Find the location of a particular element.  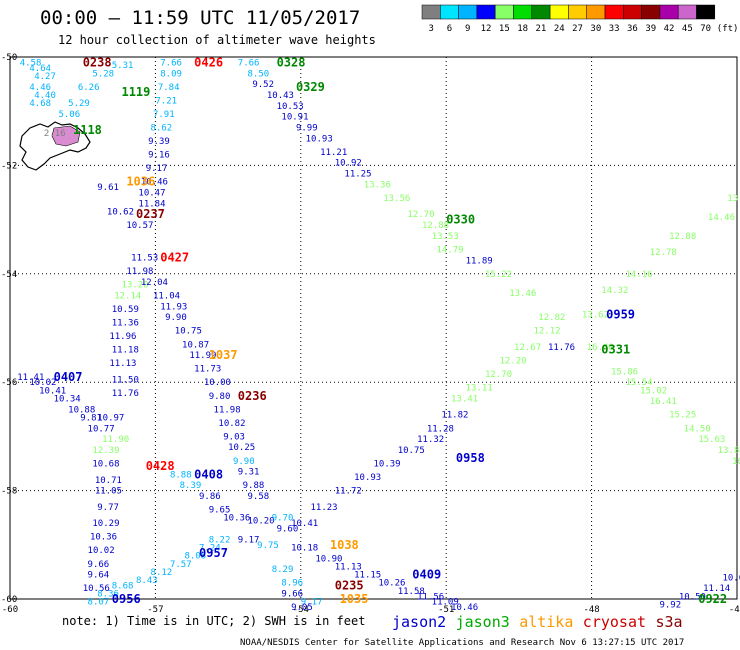

swh-value: 2.16 is located at coordinates (55, 134).